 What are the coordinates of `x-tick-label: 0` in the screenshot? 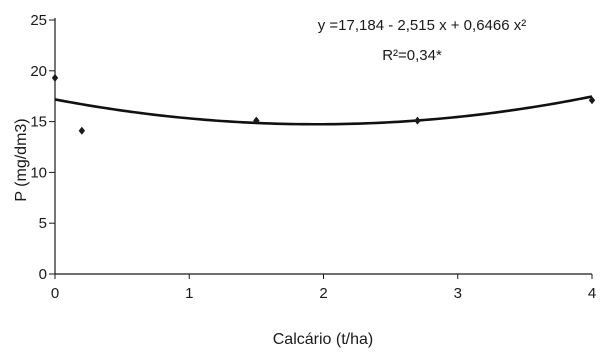 It's located at (55, 293).